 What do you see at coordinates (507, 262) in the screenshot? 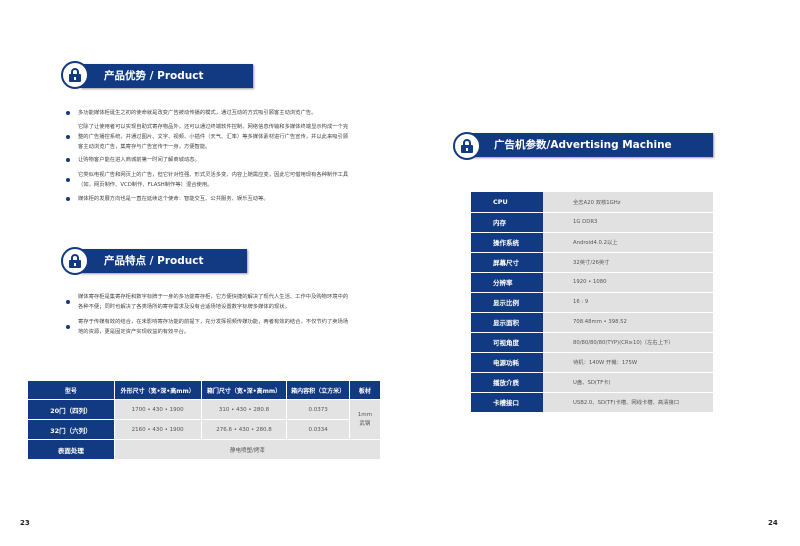
I see `param-label: 屏幕尺寸` at bounding box center [507, 262].